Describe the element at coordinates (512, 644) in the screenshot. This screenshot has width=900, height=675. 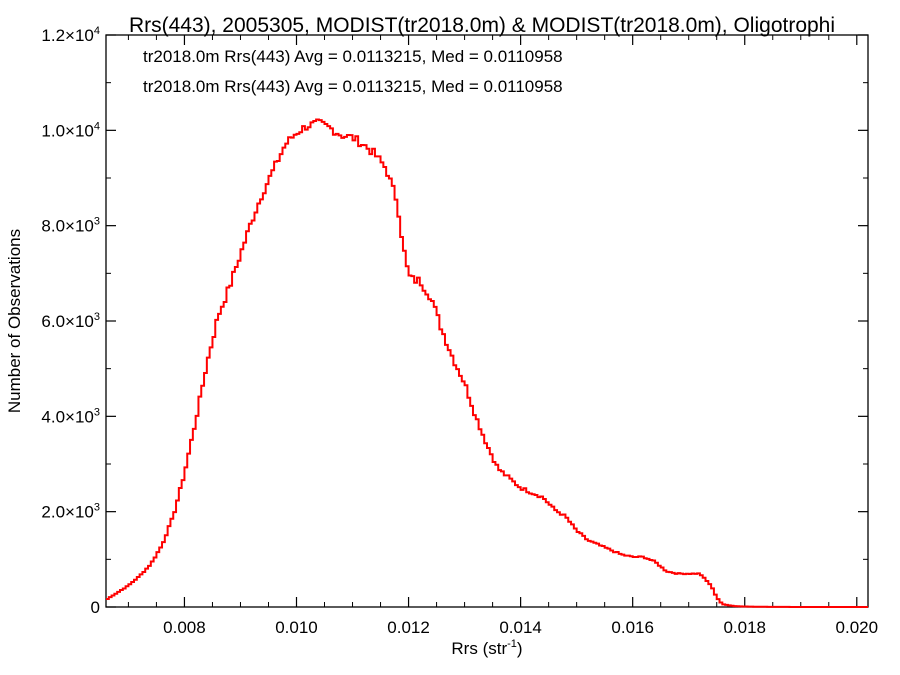
I see `x-axis-label-sup: -1` at that location.